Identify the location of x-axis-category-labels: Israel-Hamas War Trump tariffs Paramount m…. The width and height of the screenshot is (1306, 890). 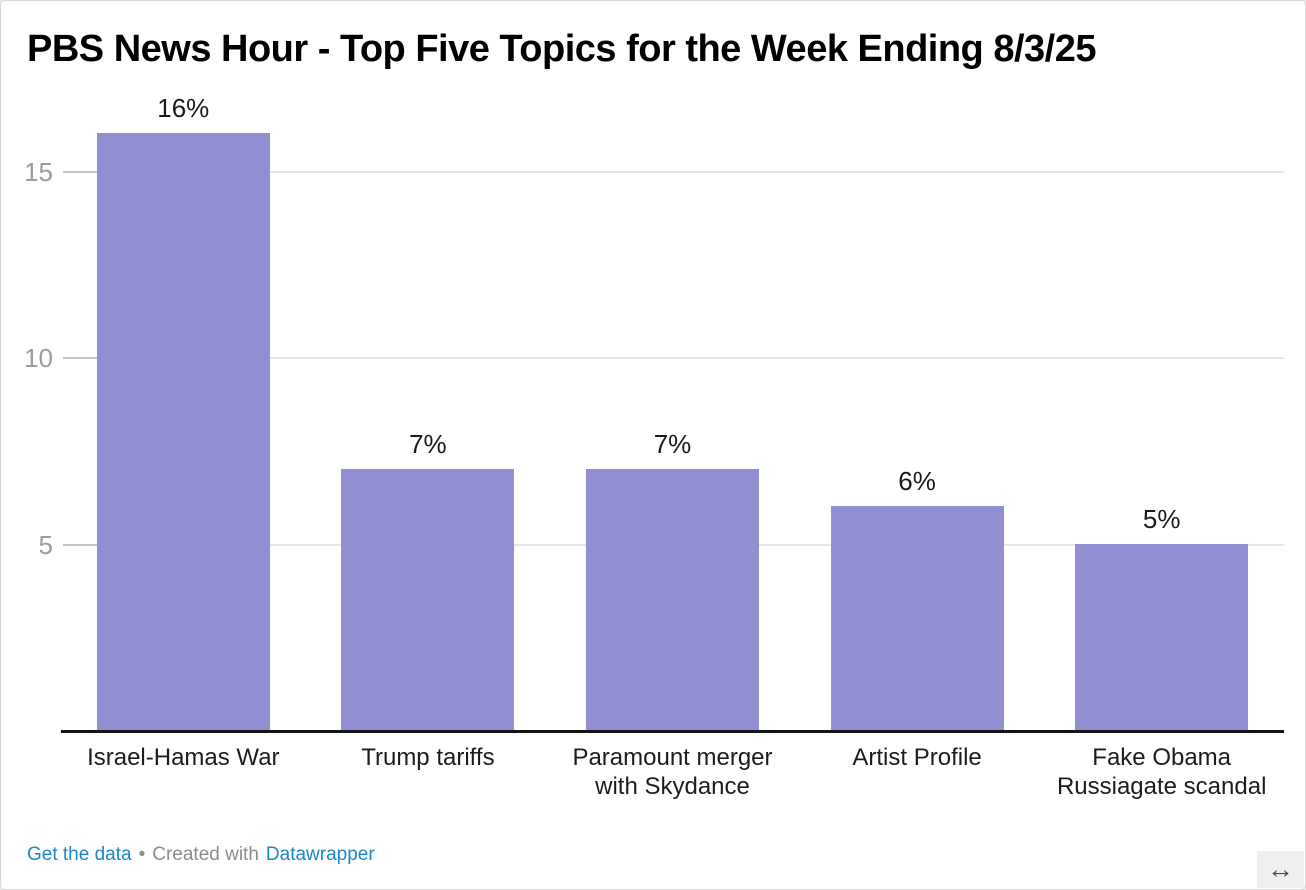
(672, 772).